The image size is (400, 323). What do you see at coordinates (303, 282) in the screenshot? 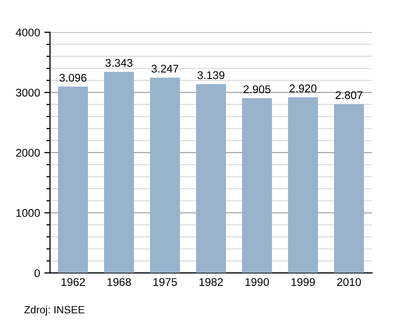
I see `x-tick-label: 1999` at bounding box center [303, 282].